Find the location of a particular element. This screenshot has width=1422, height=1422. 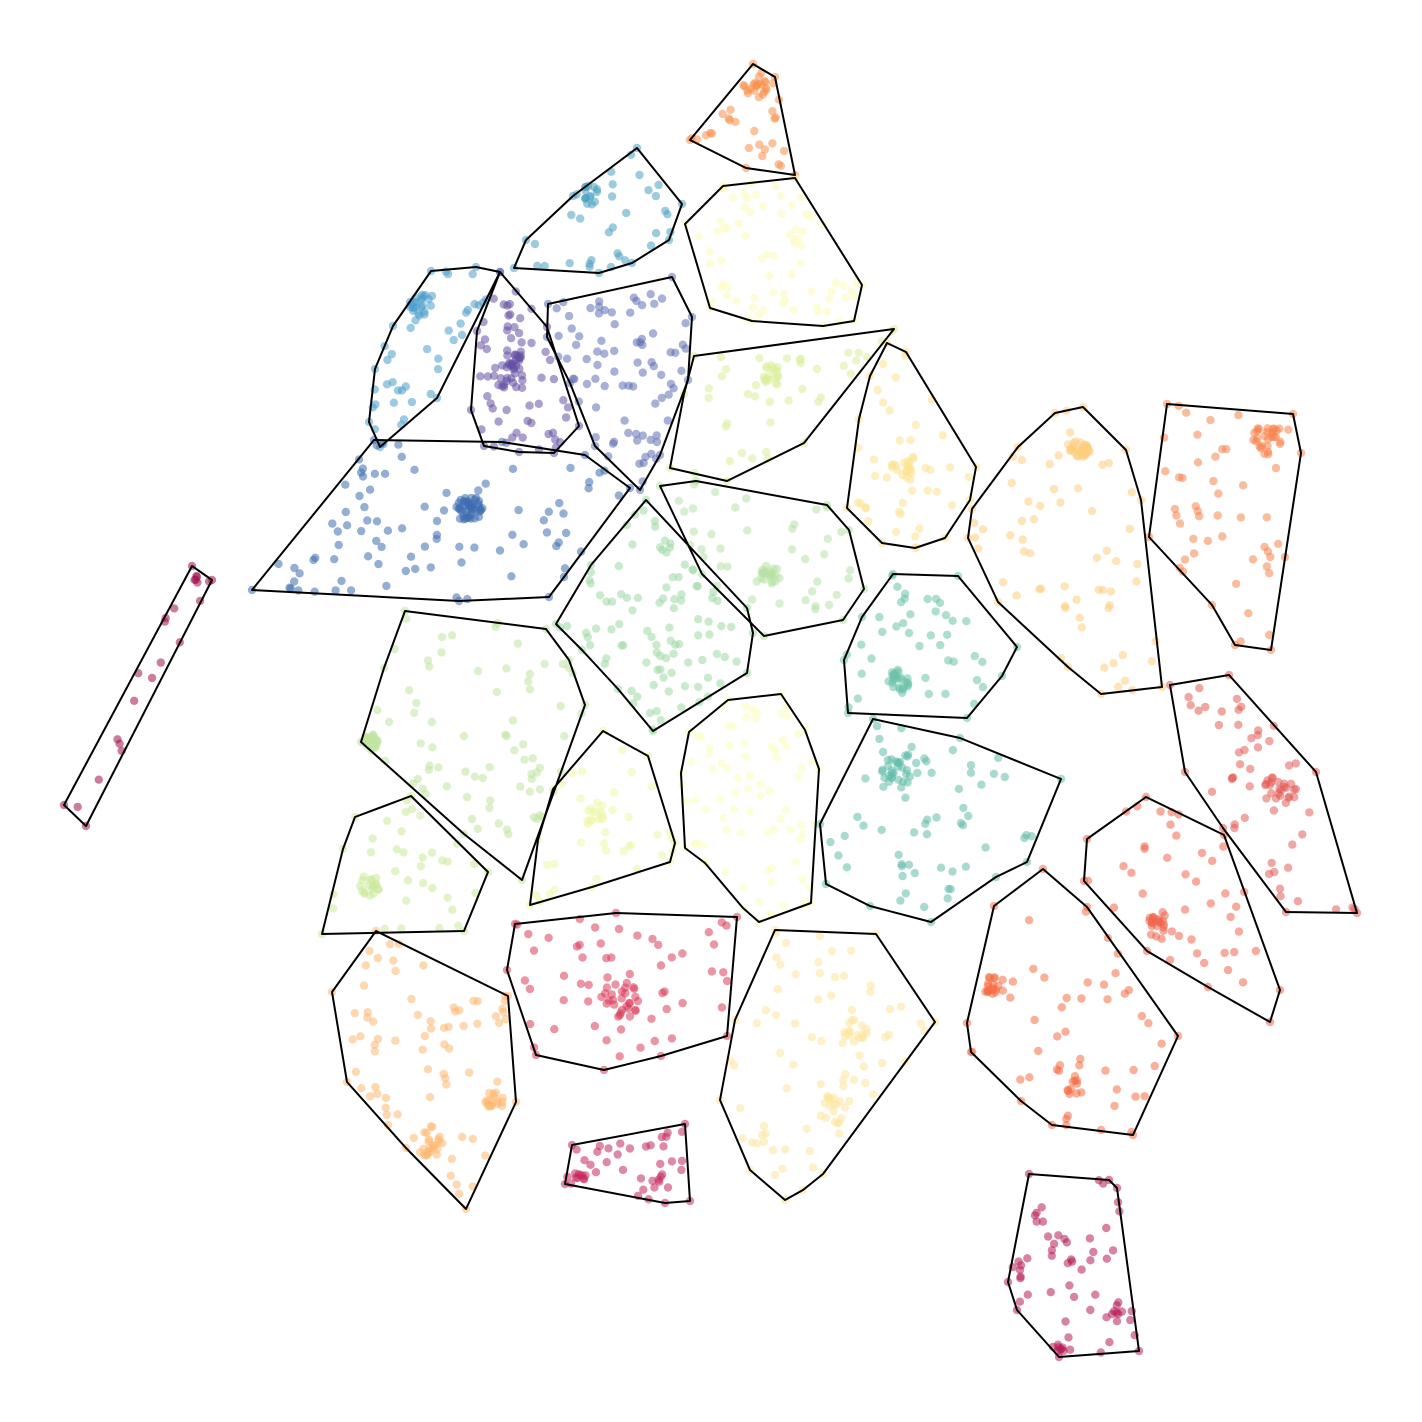

cluster-hull-c8 is located at coordinates (911, 445).